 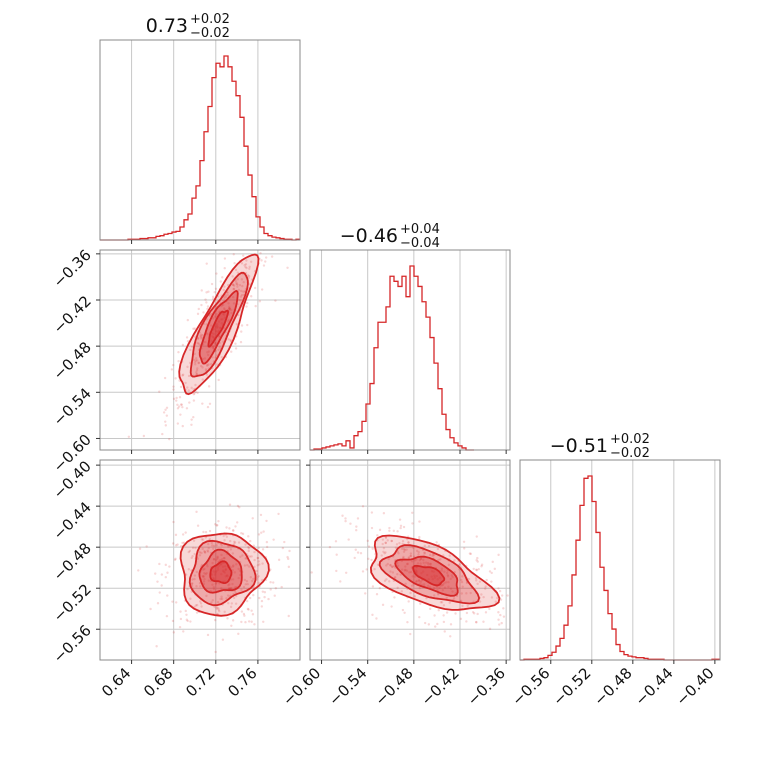 I want to click on title-minus: −0.02, so click(x=630, y=453).